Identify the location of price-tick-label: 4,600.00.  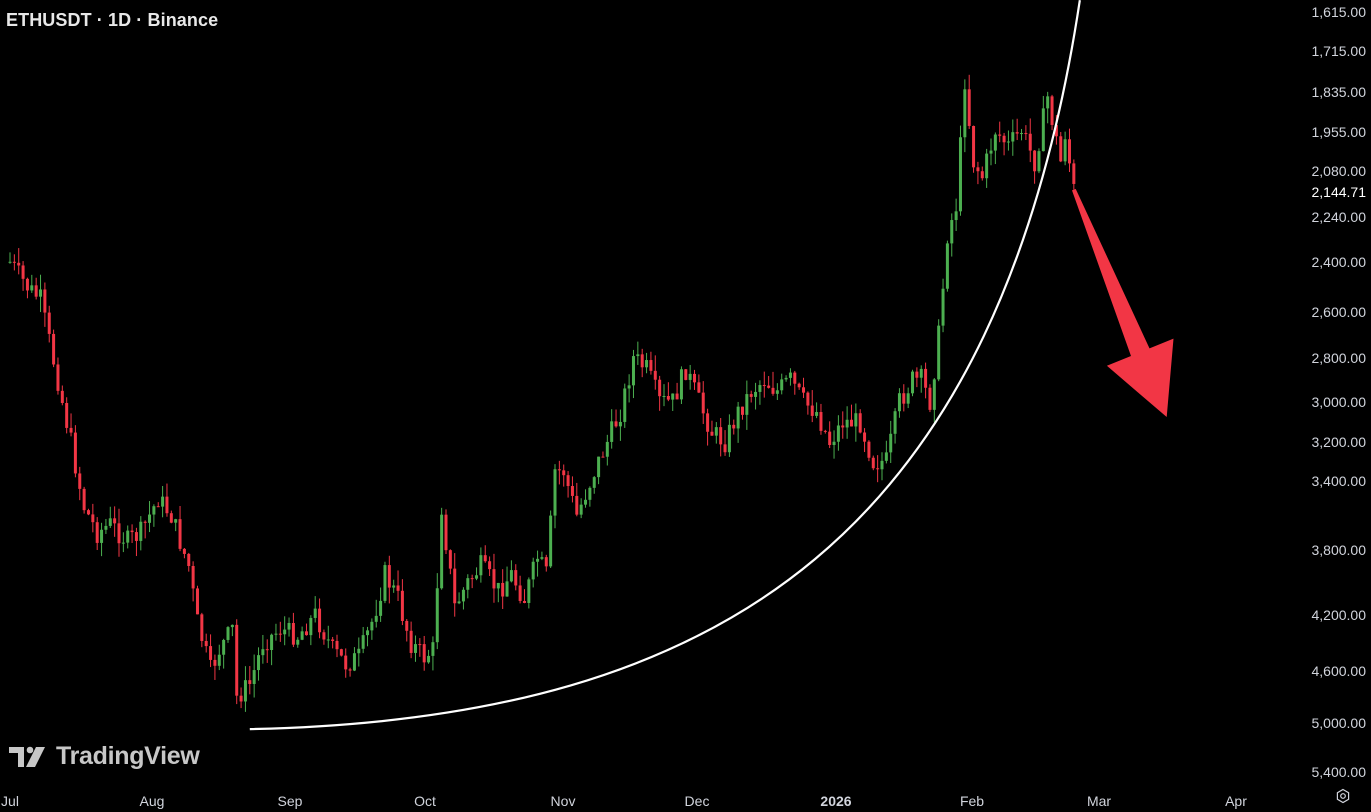
(1339, 671).